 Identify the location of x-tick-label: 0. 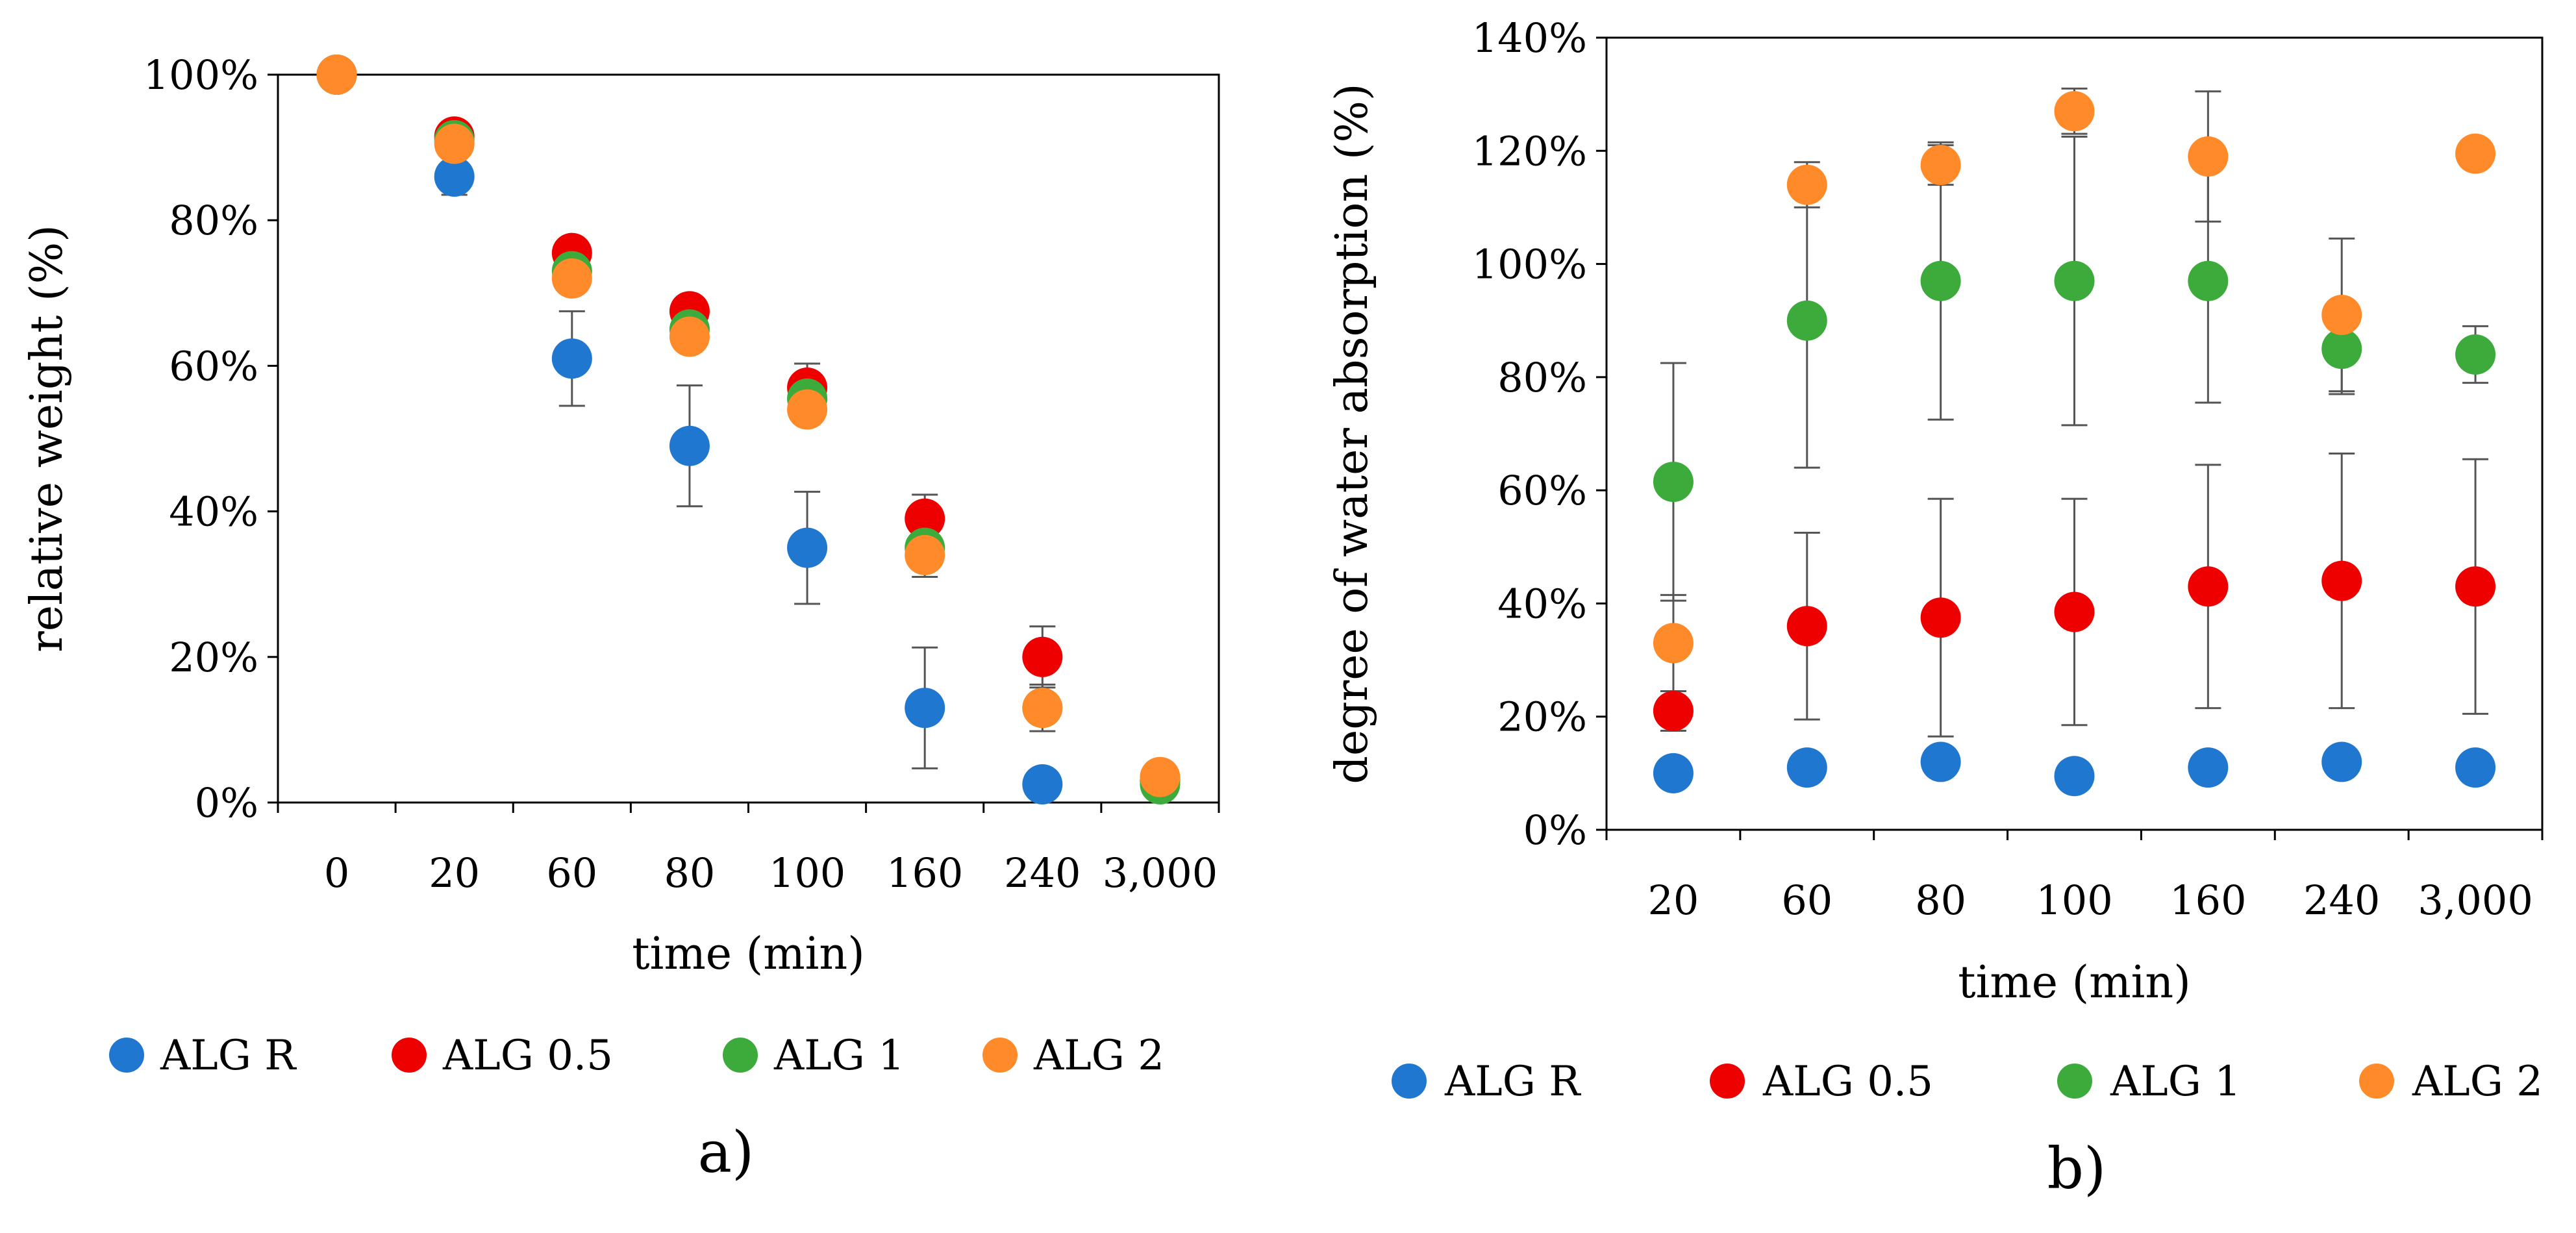
(336, 873).